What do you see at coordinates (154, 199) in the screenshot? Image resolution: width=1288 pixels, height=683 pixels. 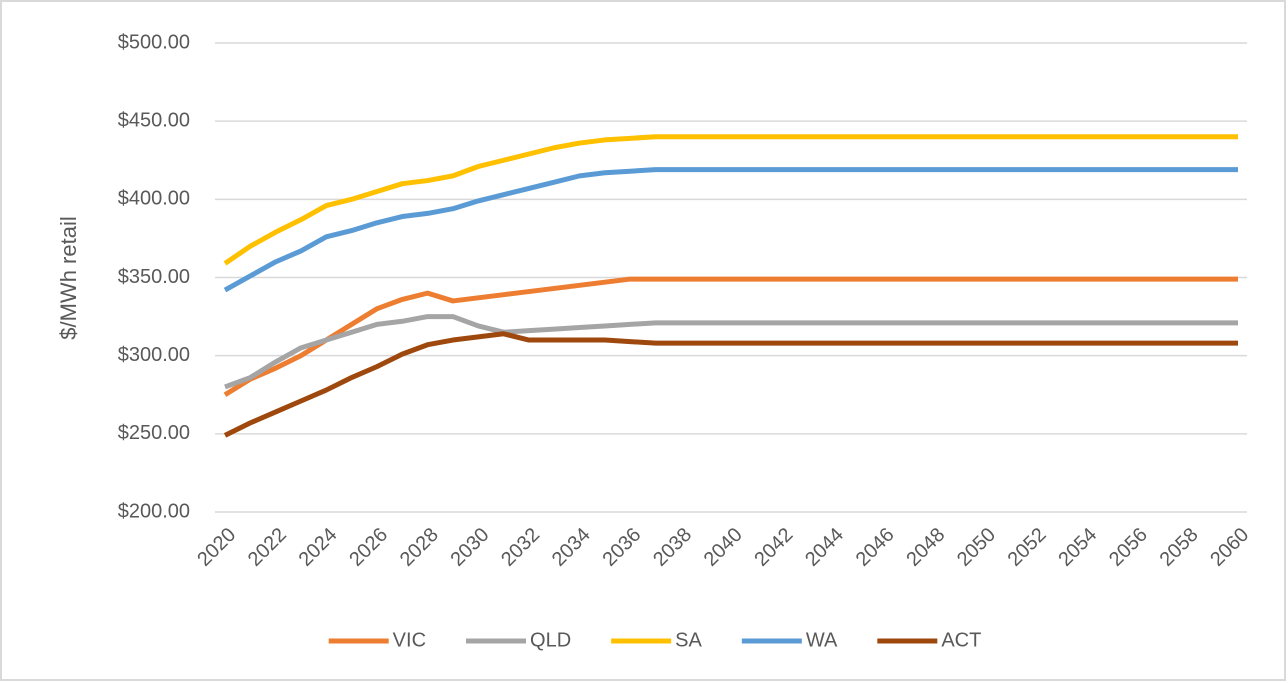 I see `y-tick-label: $400.00` at bounding box center [154, 199].